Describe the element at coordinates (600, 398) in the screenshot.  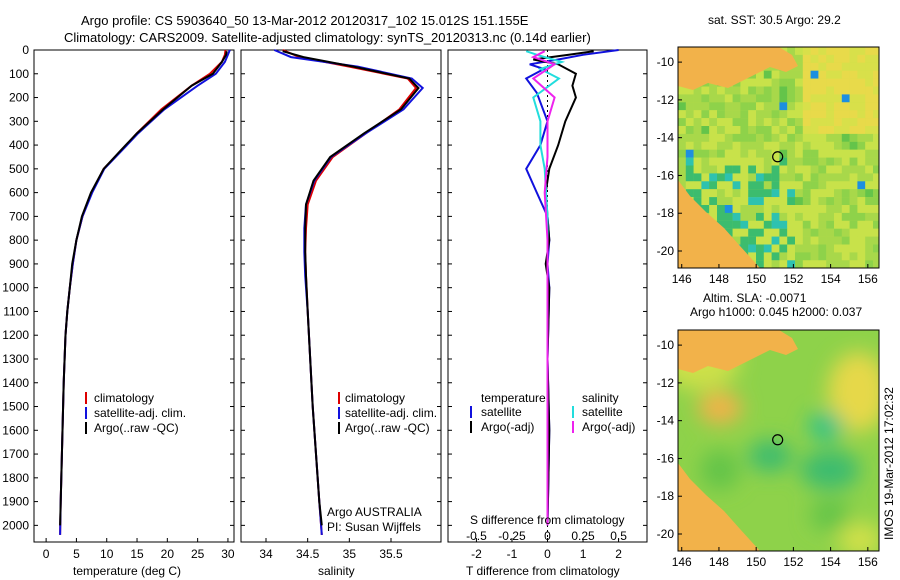
I see `legend-salinity-heading: salinity` at that location.